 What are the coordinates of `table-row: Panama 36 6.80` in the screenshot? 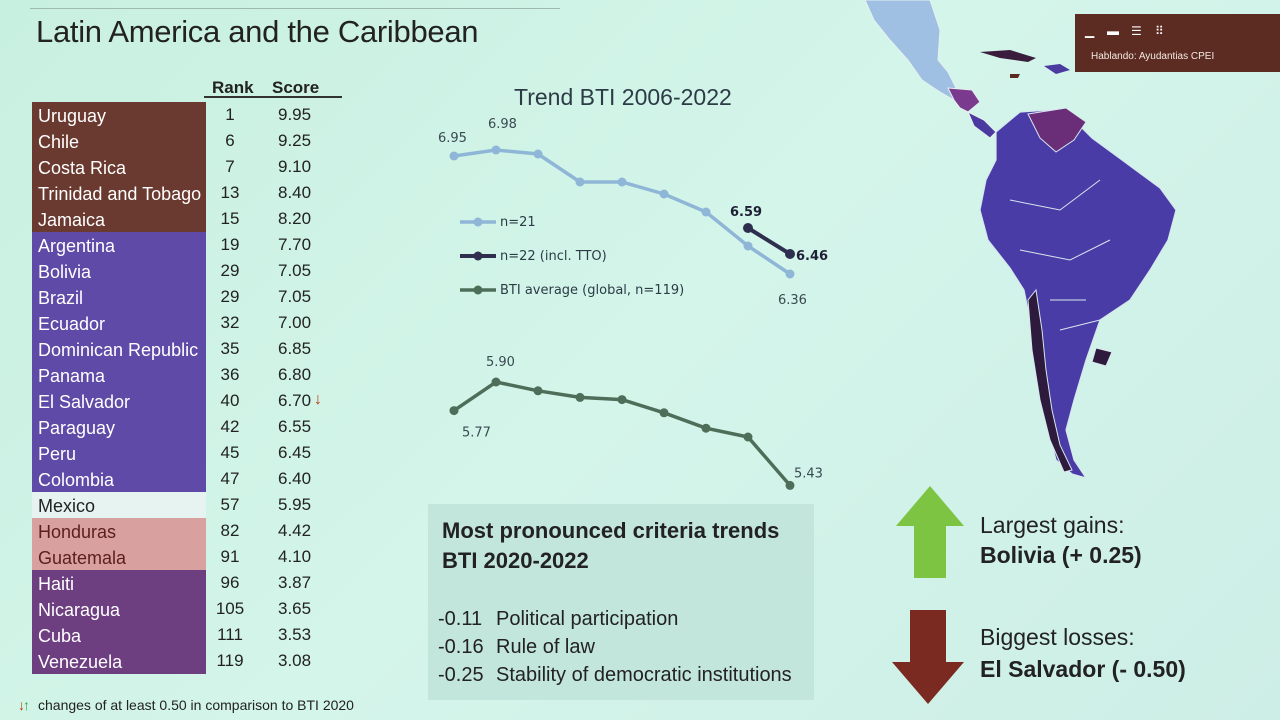 It's located at (187, 375).